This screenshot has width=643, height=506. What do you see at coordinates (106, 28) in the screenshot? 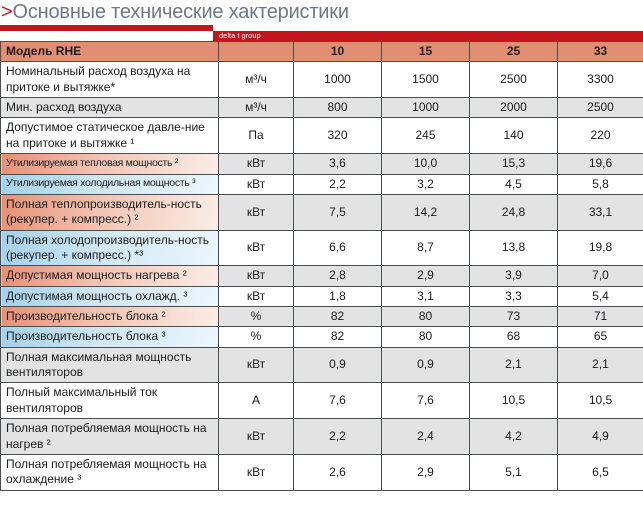
I see `red-accent-bar` at bounding box center [106, 28].